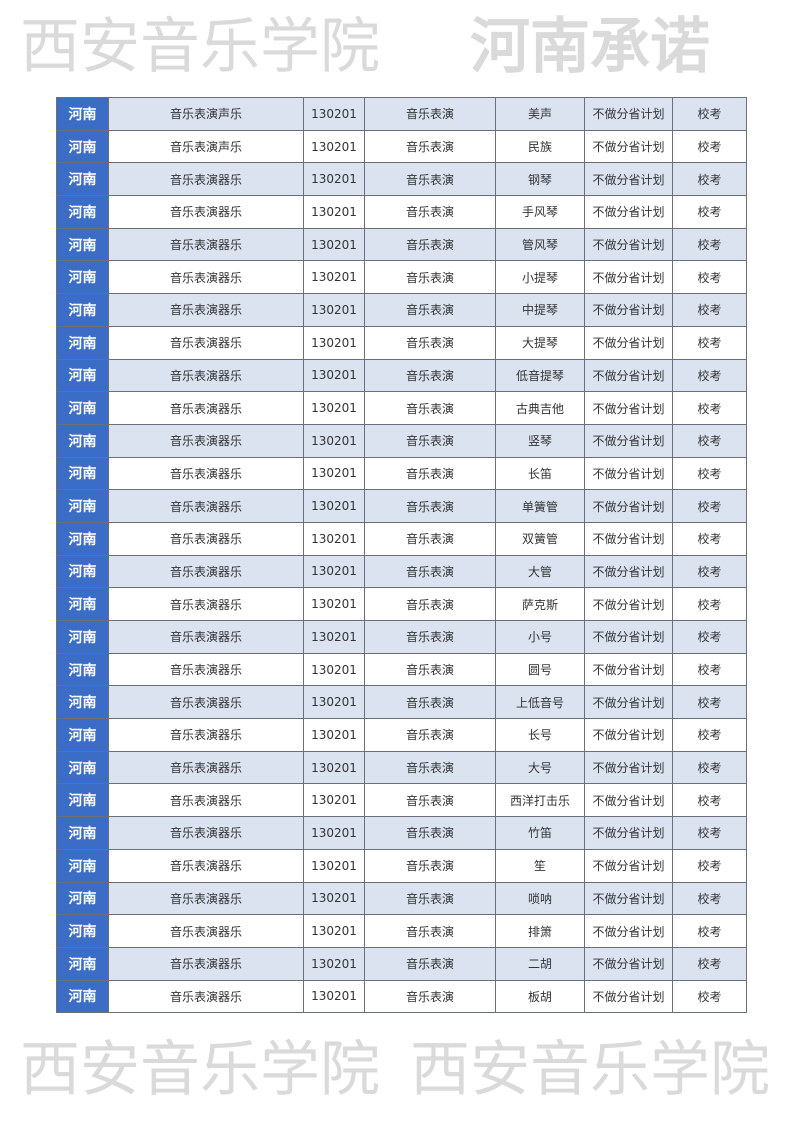 Image resolution: width=794 pixels, height=1123 pixels. Describe the element at coordinates (200, 1070) in the screenshot. I see `watermark: 西安音乐学院` at that location.